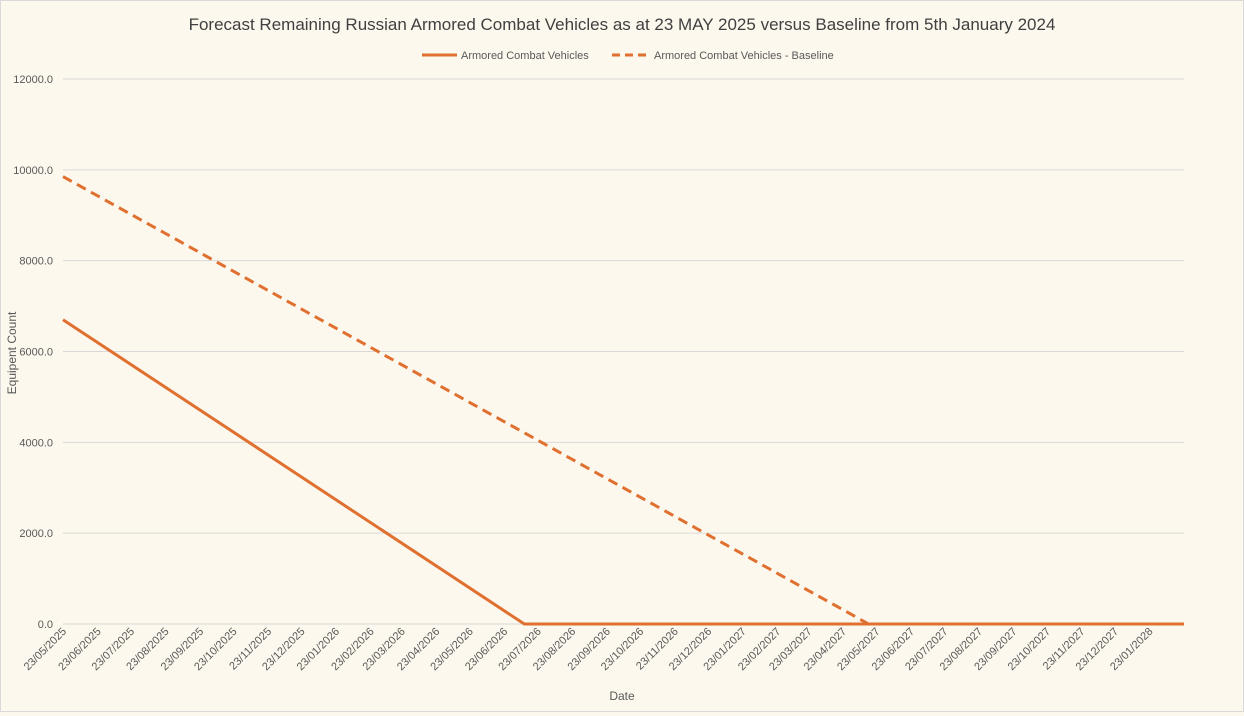 The width and height of the screenshot is (1244, 716). What do you see at coordinates (36, 534) in the screenshot?
I see `y-tick-label: 2000.0` at bounding box center [36, 534].